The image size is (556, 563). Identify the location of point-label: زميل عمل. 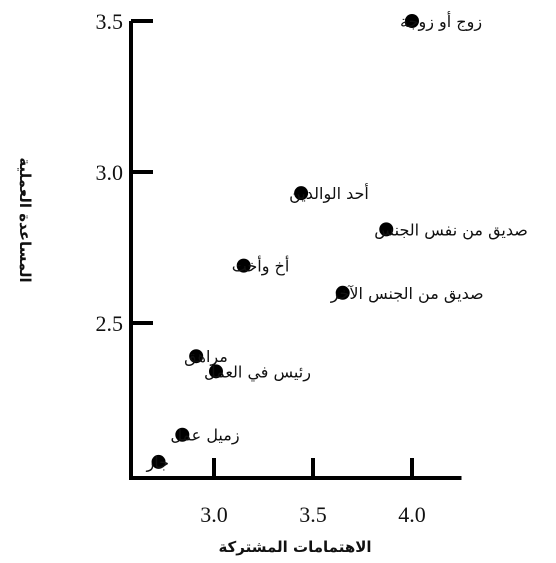
(204, 436).